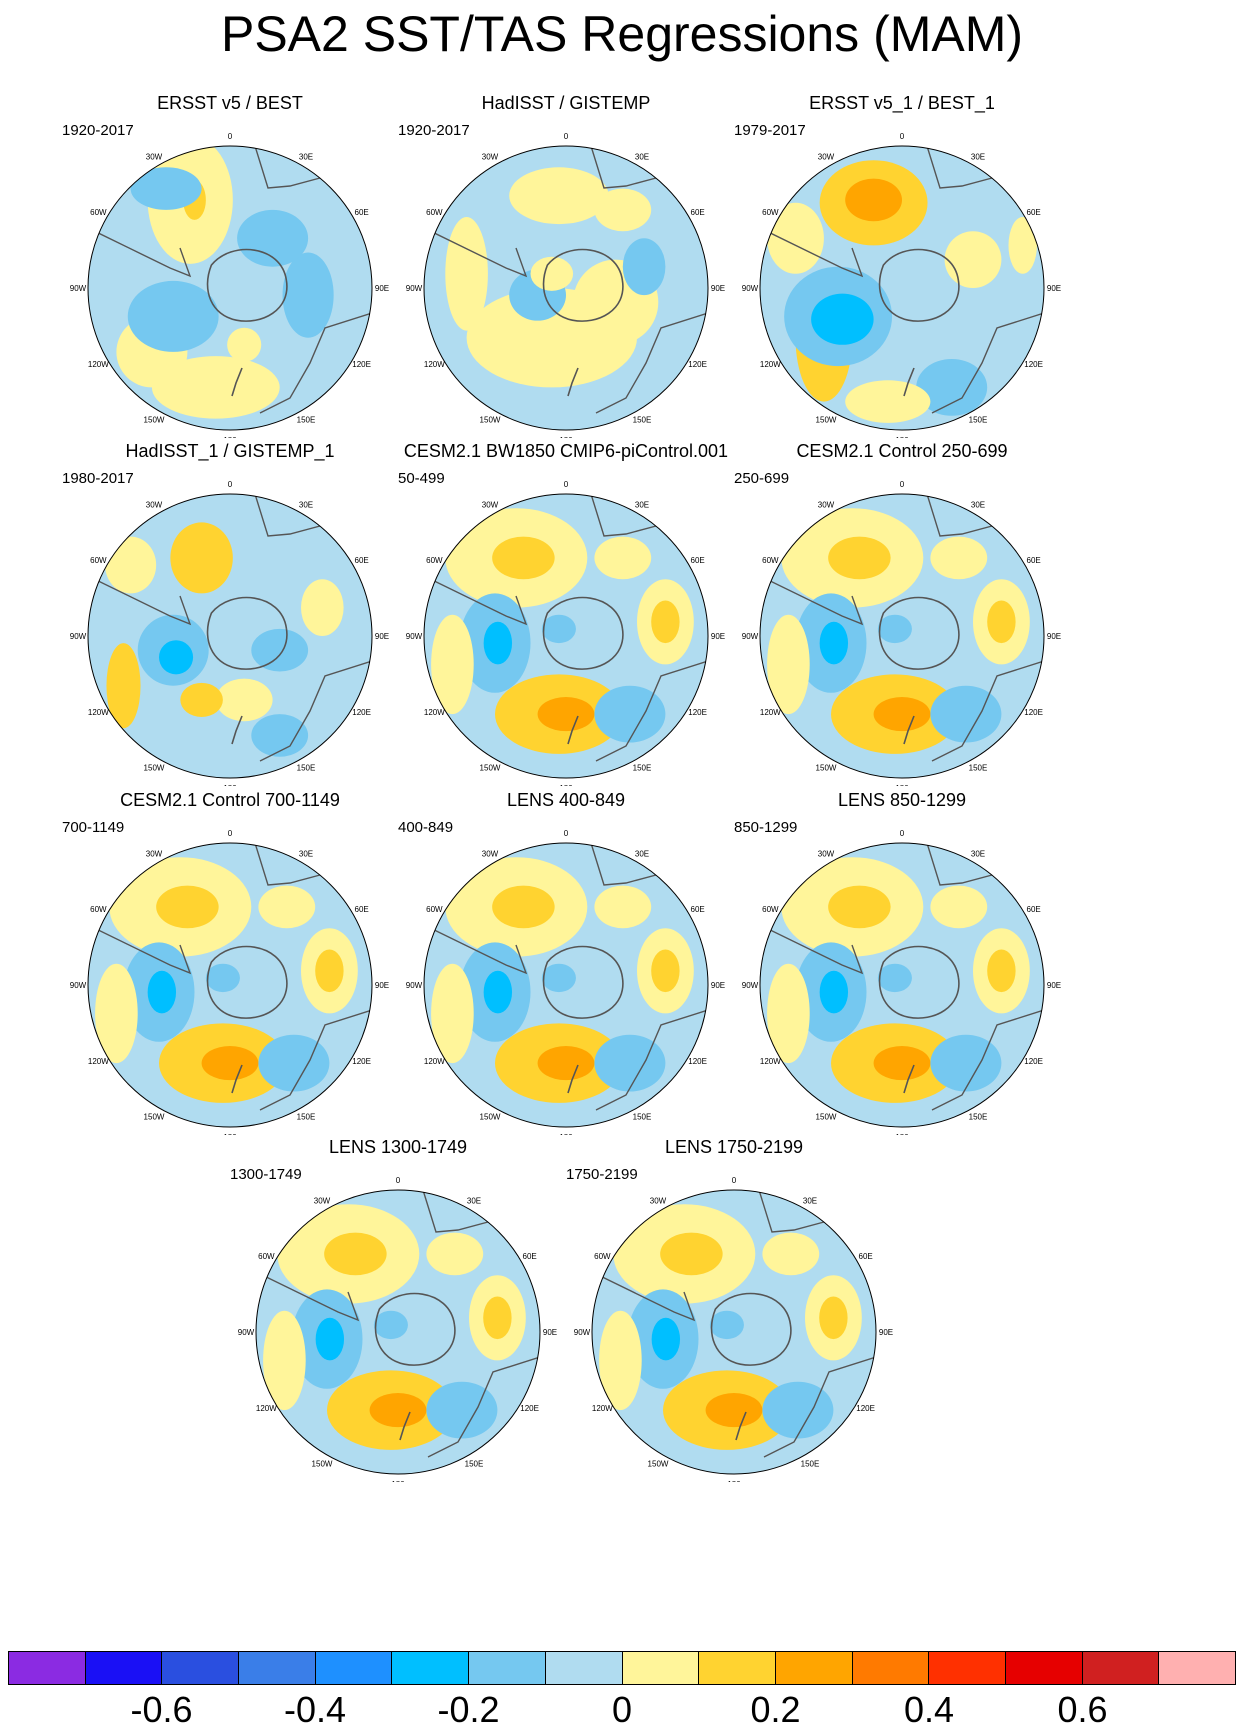  I want to click on panel-title: HadISST / GISTEMP, so click(566, 103).